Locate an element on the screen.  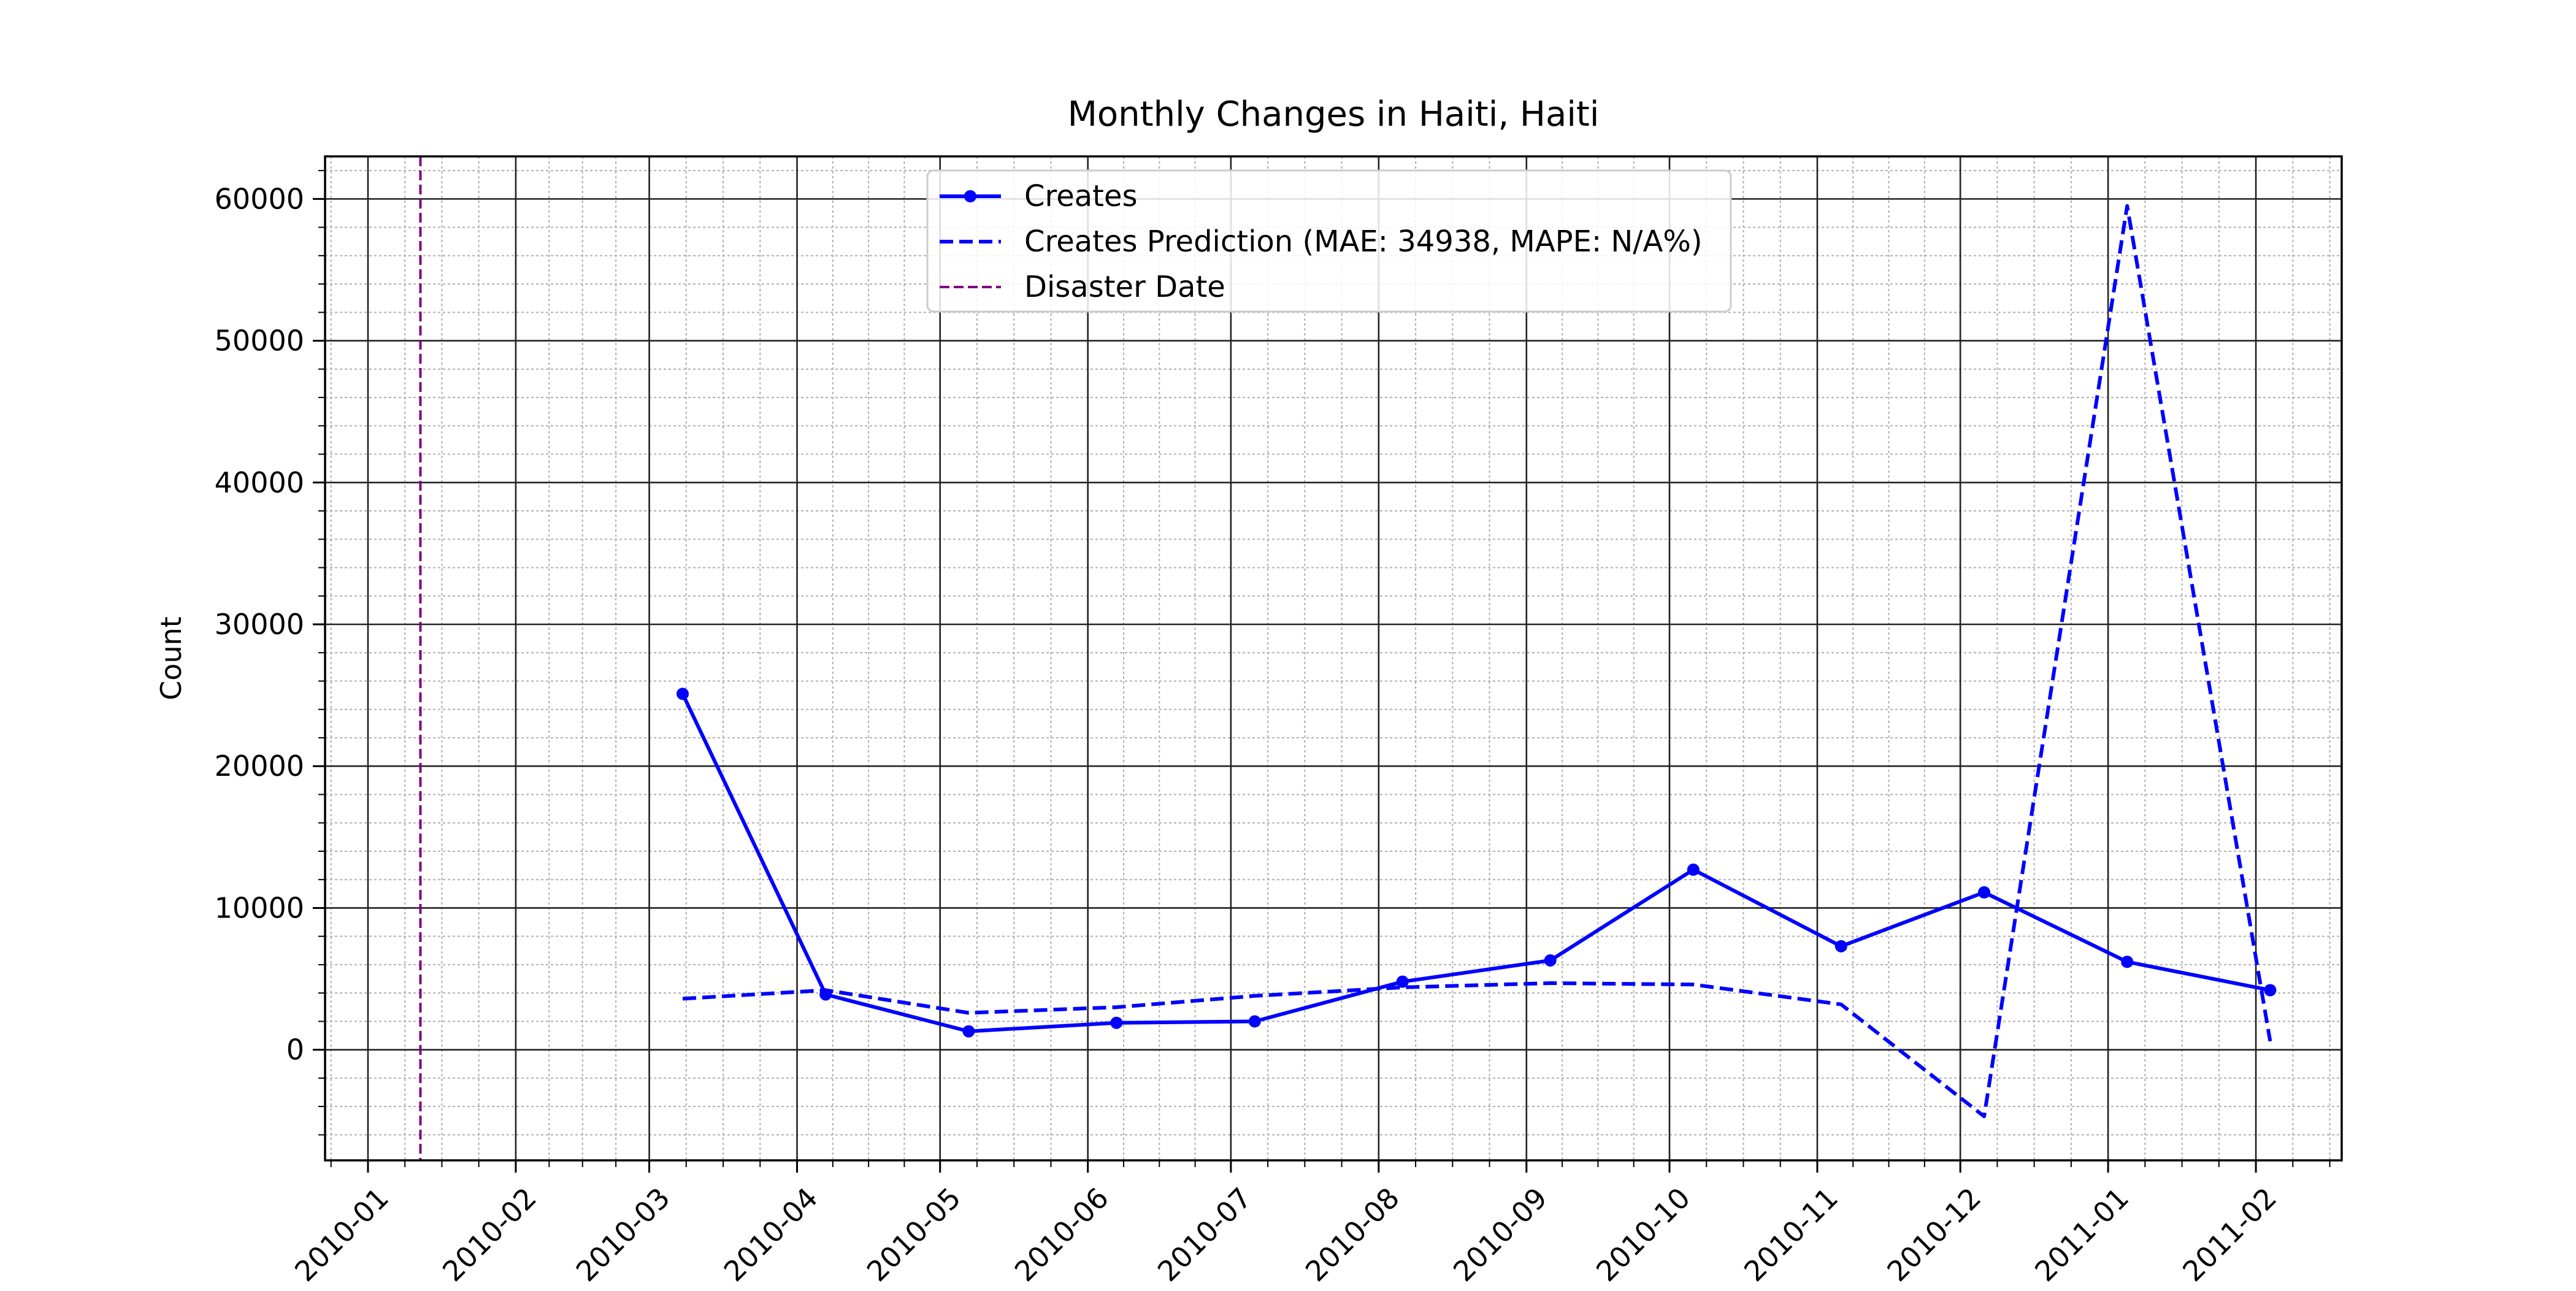
legend-disaster-label: Disaster Date is located at coordinates (1124, 287).